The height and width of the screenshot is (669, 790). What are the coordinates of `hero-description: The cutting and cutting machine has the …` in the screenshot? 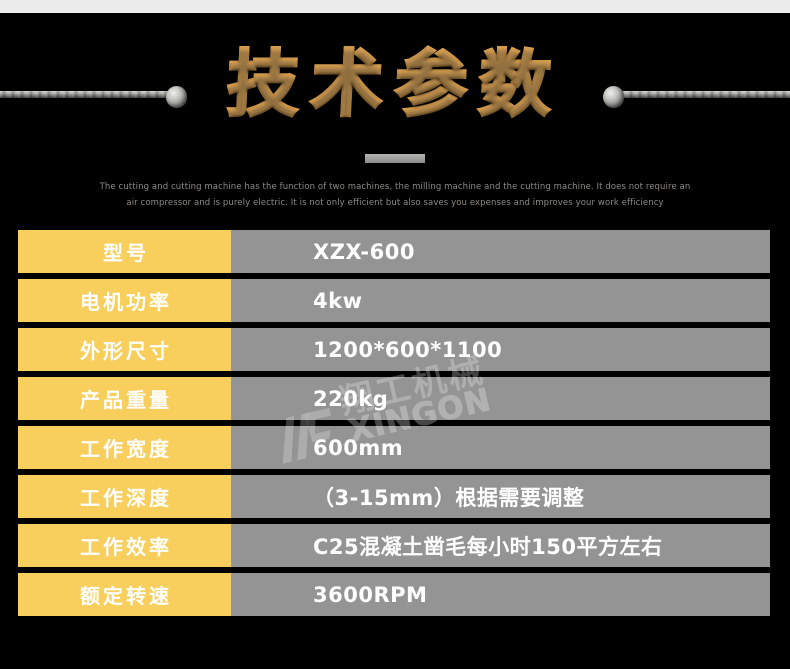 It's located at (395, 195).